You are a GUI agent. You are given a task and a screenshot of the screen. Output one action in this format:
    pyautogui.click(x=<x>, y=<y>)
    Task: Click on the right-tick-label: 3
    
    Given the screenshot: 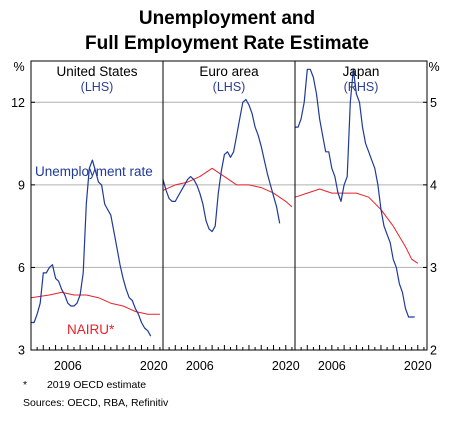 What is the action you would take?
    pyautogui.click(x=433, y=268)
    